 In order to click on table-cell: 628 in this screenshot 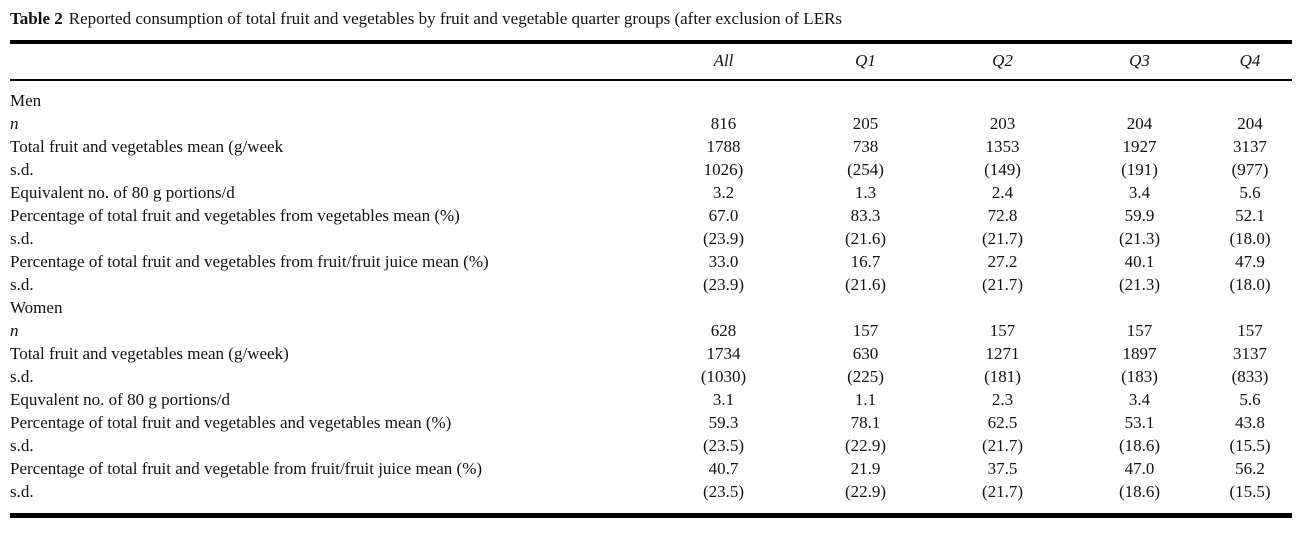, I will do `click(723, 330)`.